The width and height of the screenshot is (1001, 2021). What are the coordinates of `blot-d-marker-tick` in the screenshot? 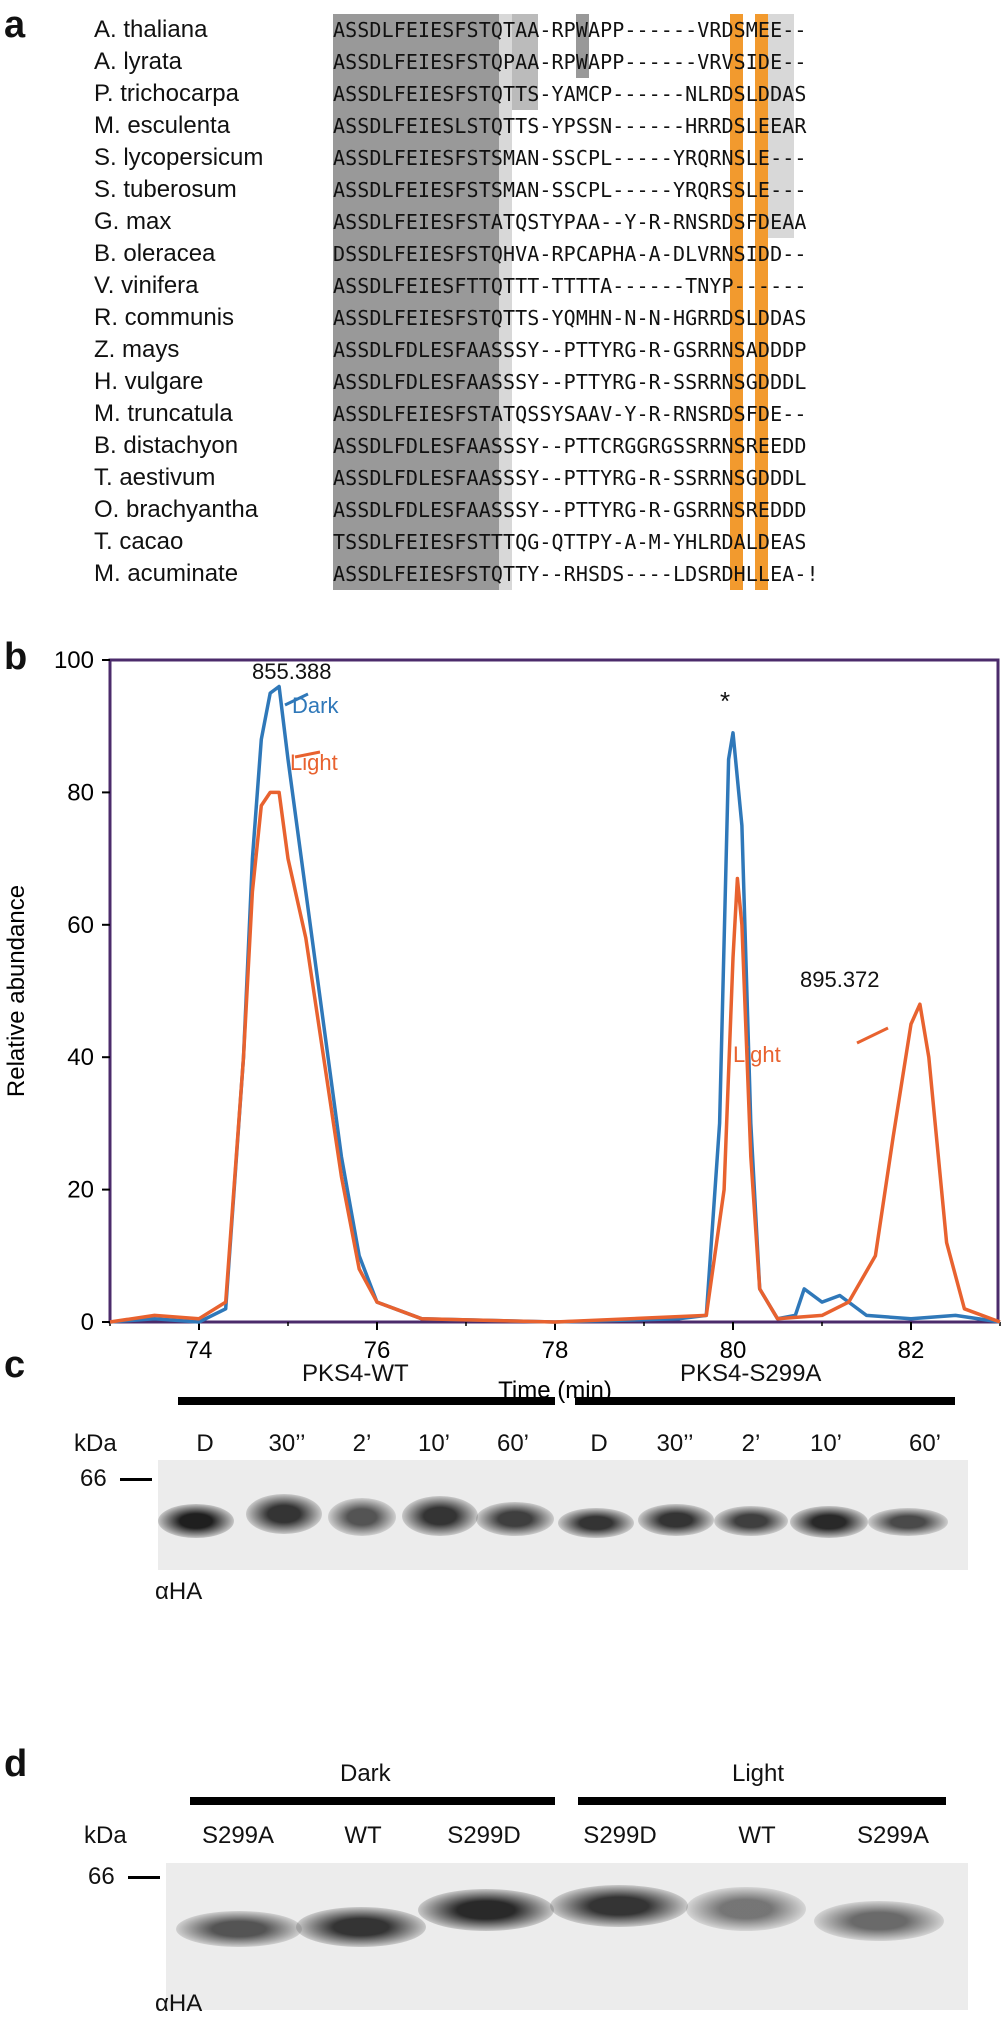 It's located at (144, 1877).